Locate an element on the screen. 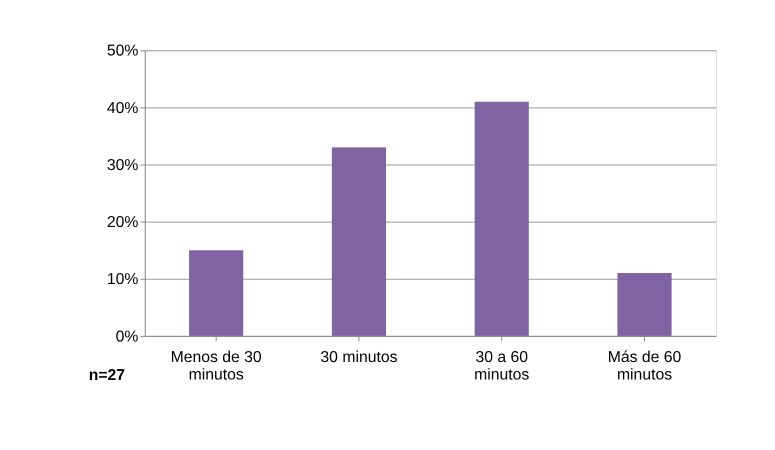 The width and height of the screenshot is (775, 450). x-tick-label: Más de 60 minutos is located at coordinates (645, 366).